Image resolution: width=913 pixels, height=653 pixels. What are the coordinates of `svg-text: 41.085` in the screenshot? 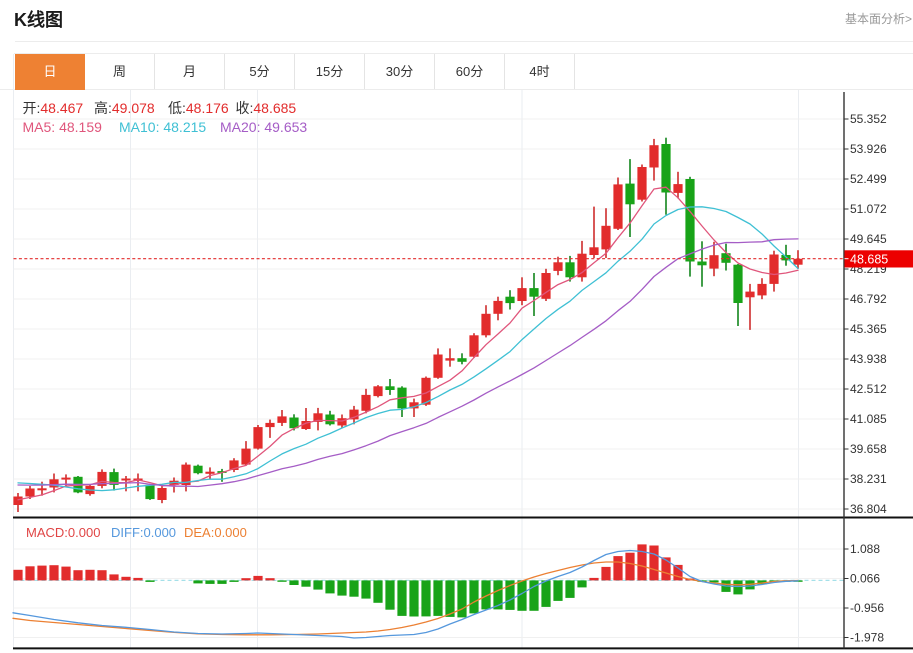 It's located at (868, 419).